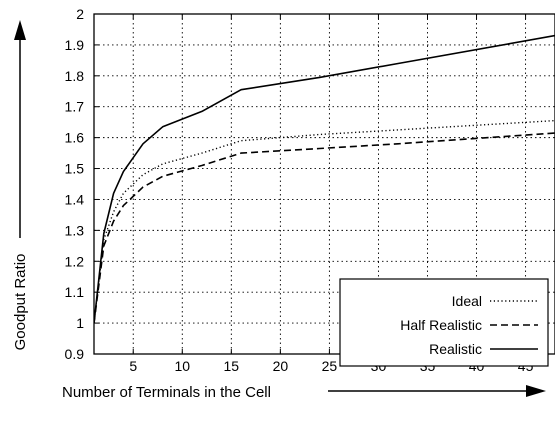 This screenshot has height=425, width=555. What do you see at coordinates (232, 366) in the screenshot?
I see `x-tick-label: 15` at bounding box center [232, 366].